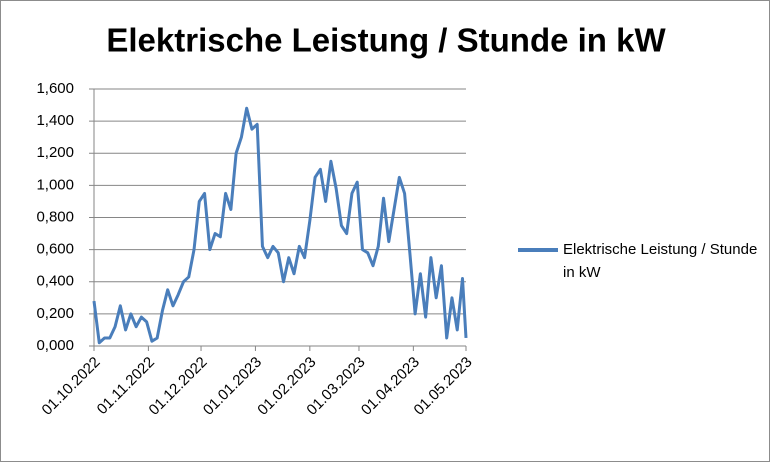 The height and width of the screenshot is (463, 771). I want to click on y-tick-label: 1,000, so click(55, 184).